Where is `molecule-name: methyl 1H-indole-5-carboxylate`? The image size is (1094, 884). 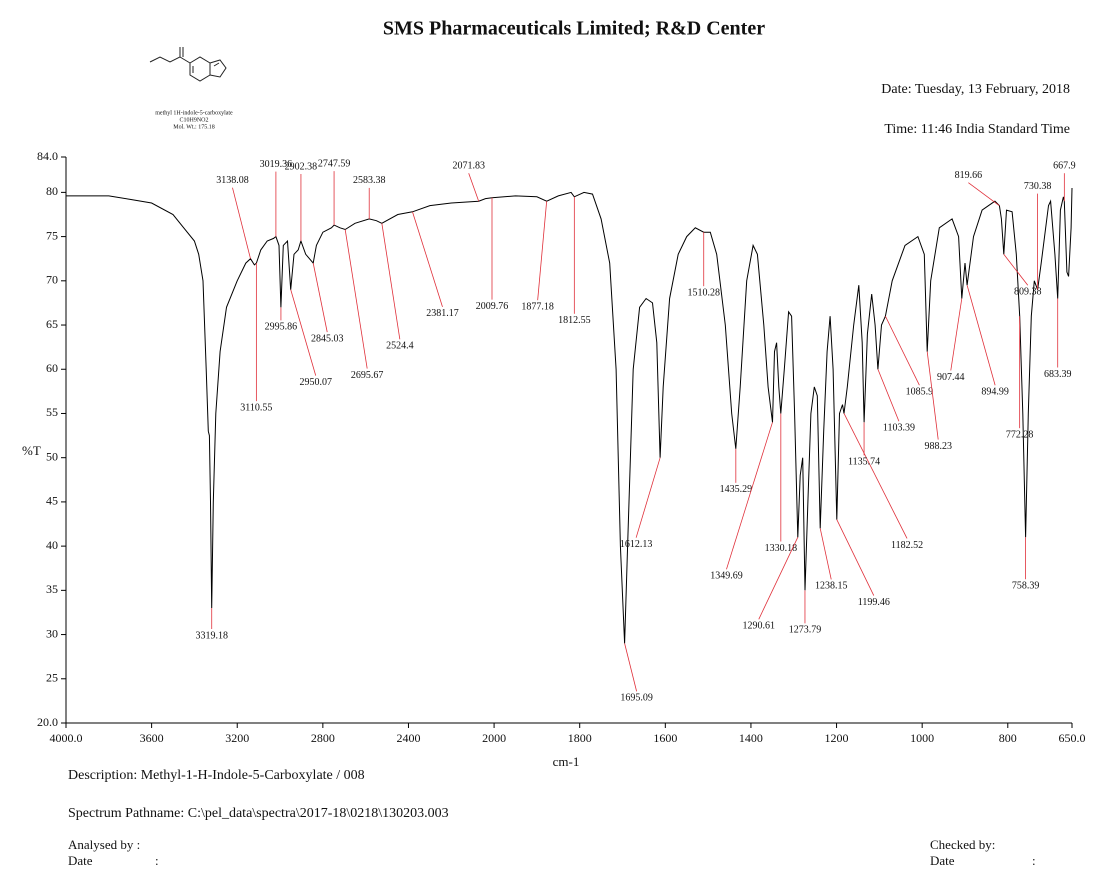 molecule-name: methyl 1H-indole-5-carboxylate is located at coordinates (194, 113).